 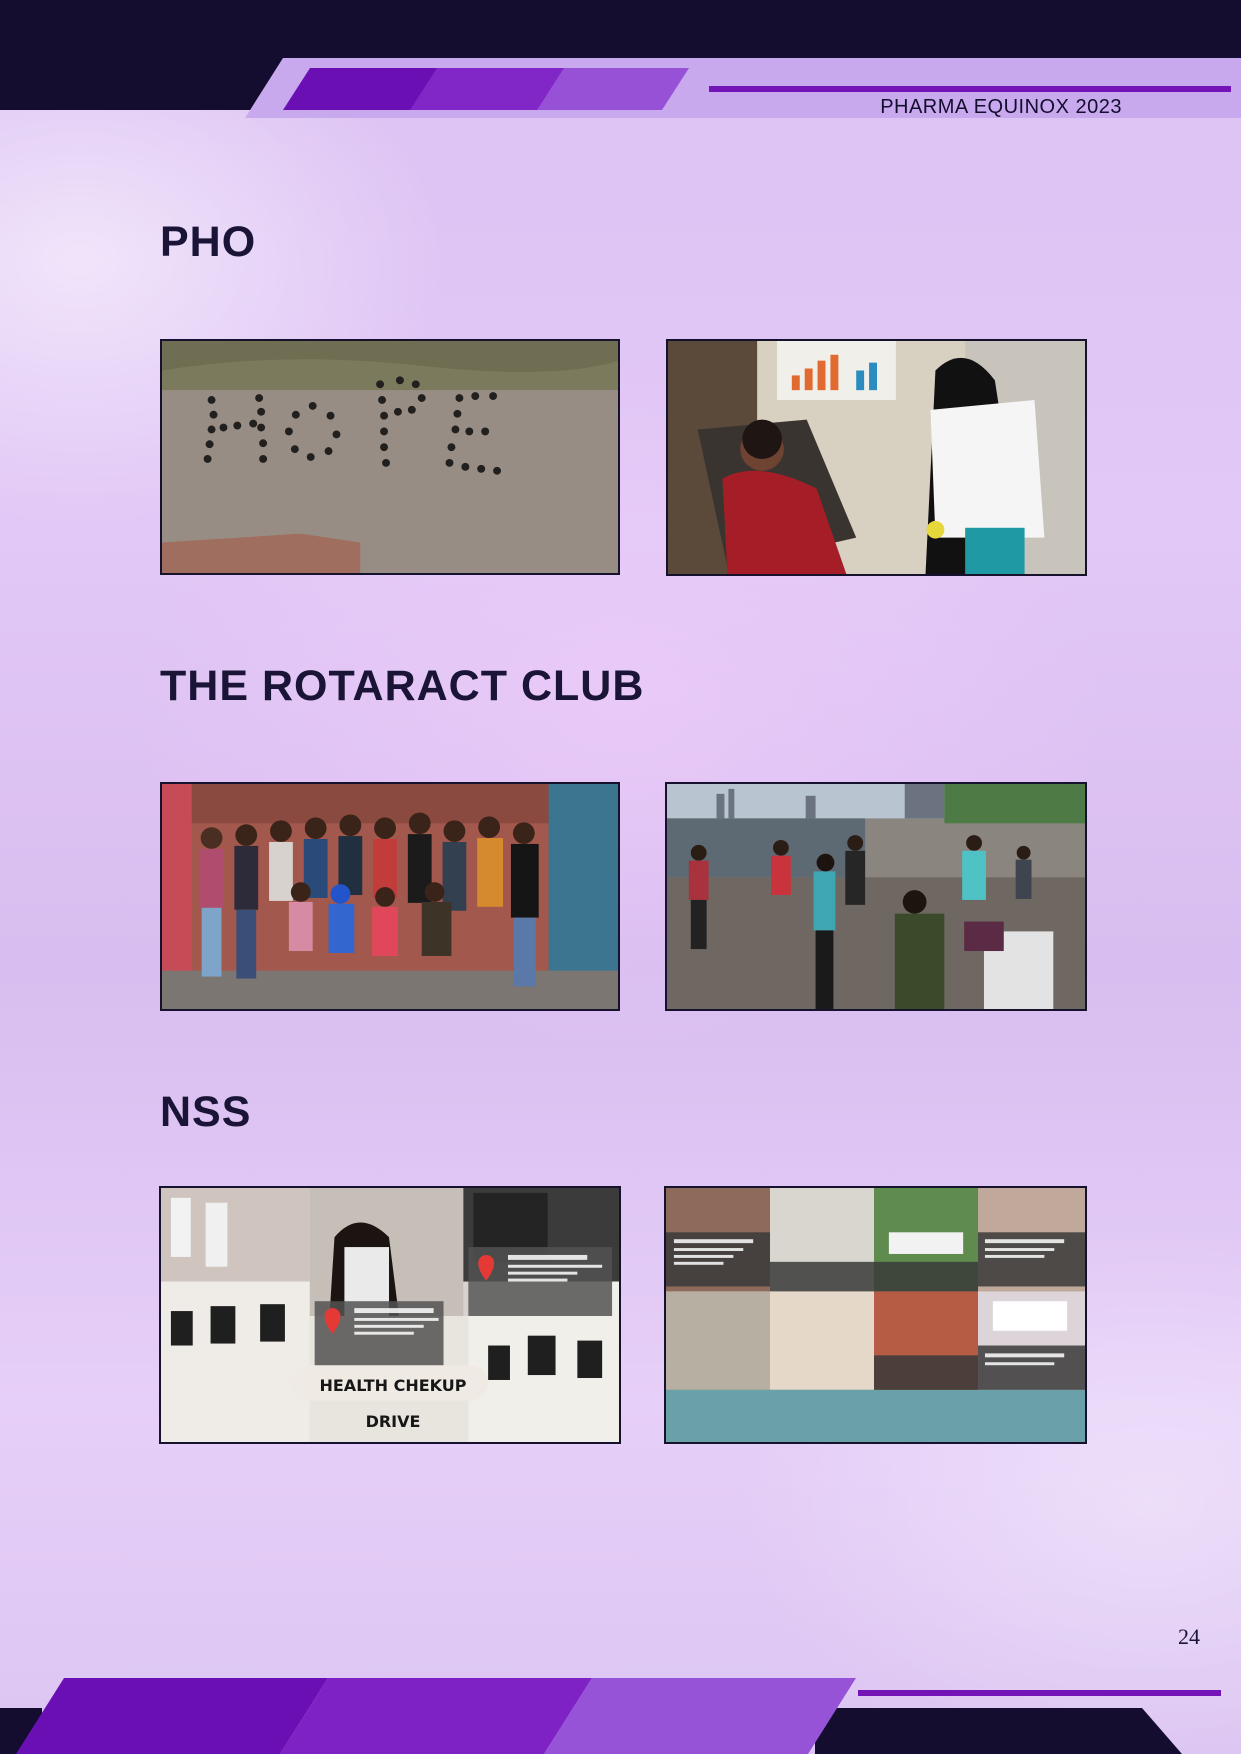 I want to click on section-heading-nss: NSS, so click(x=206, y=1112).